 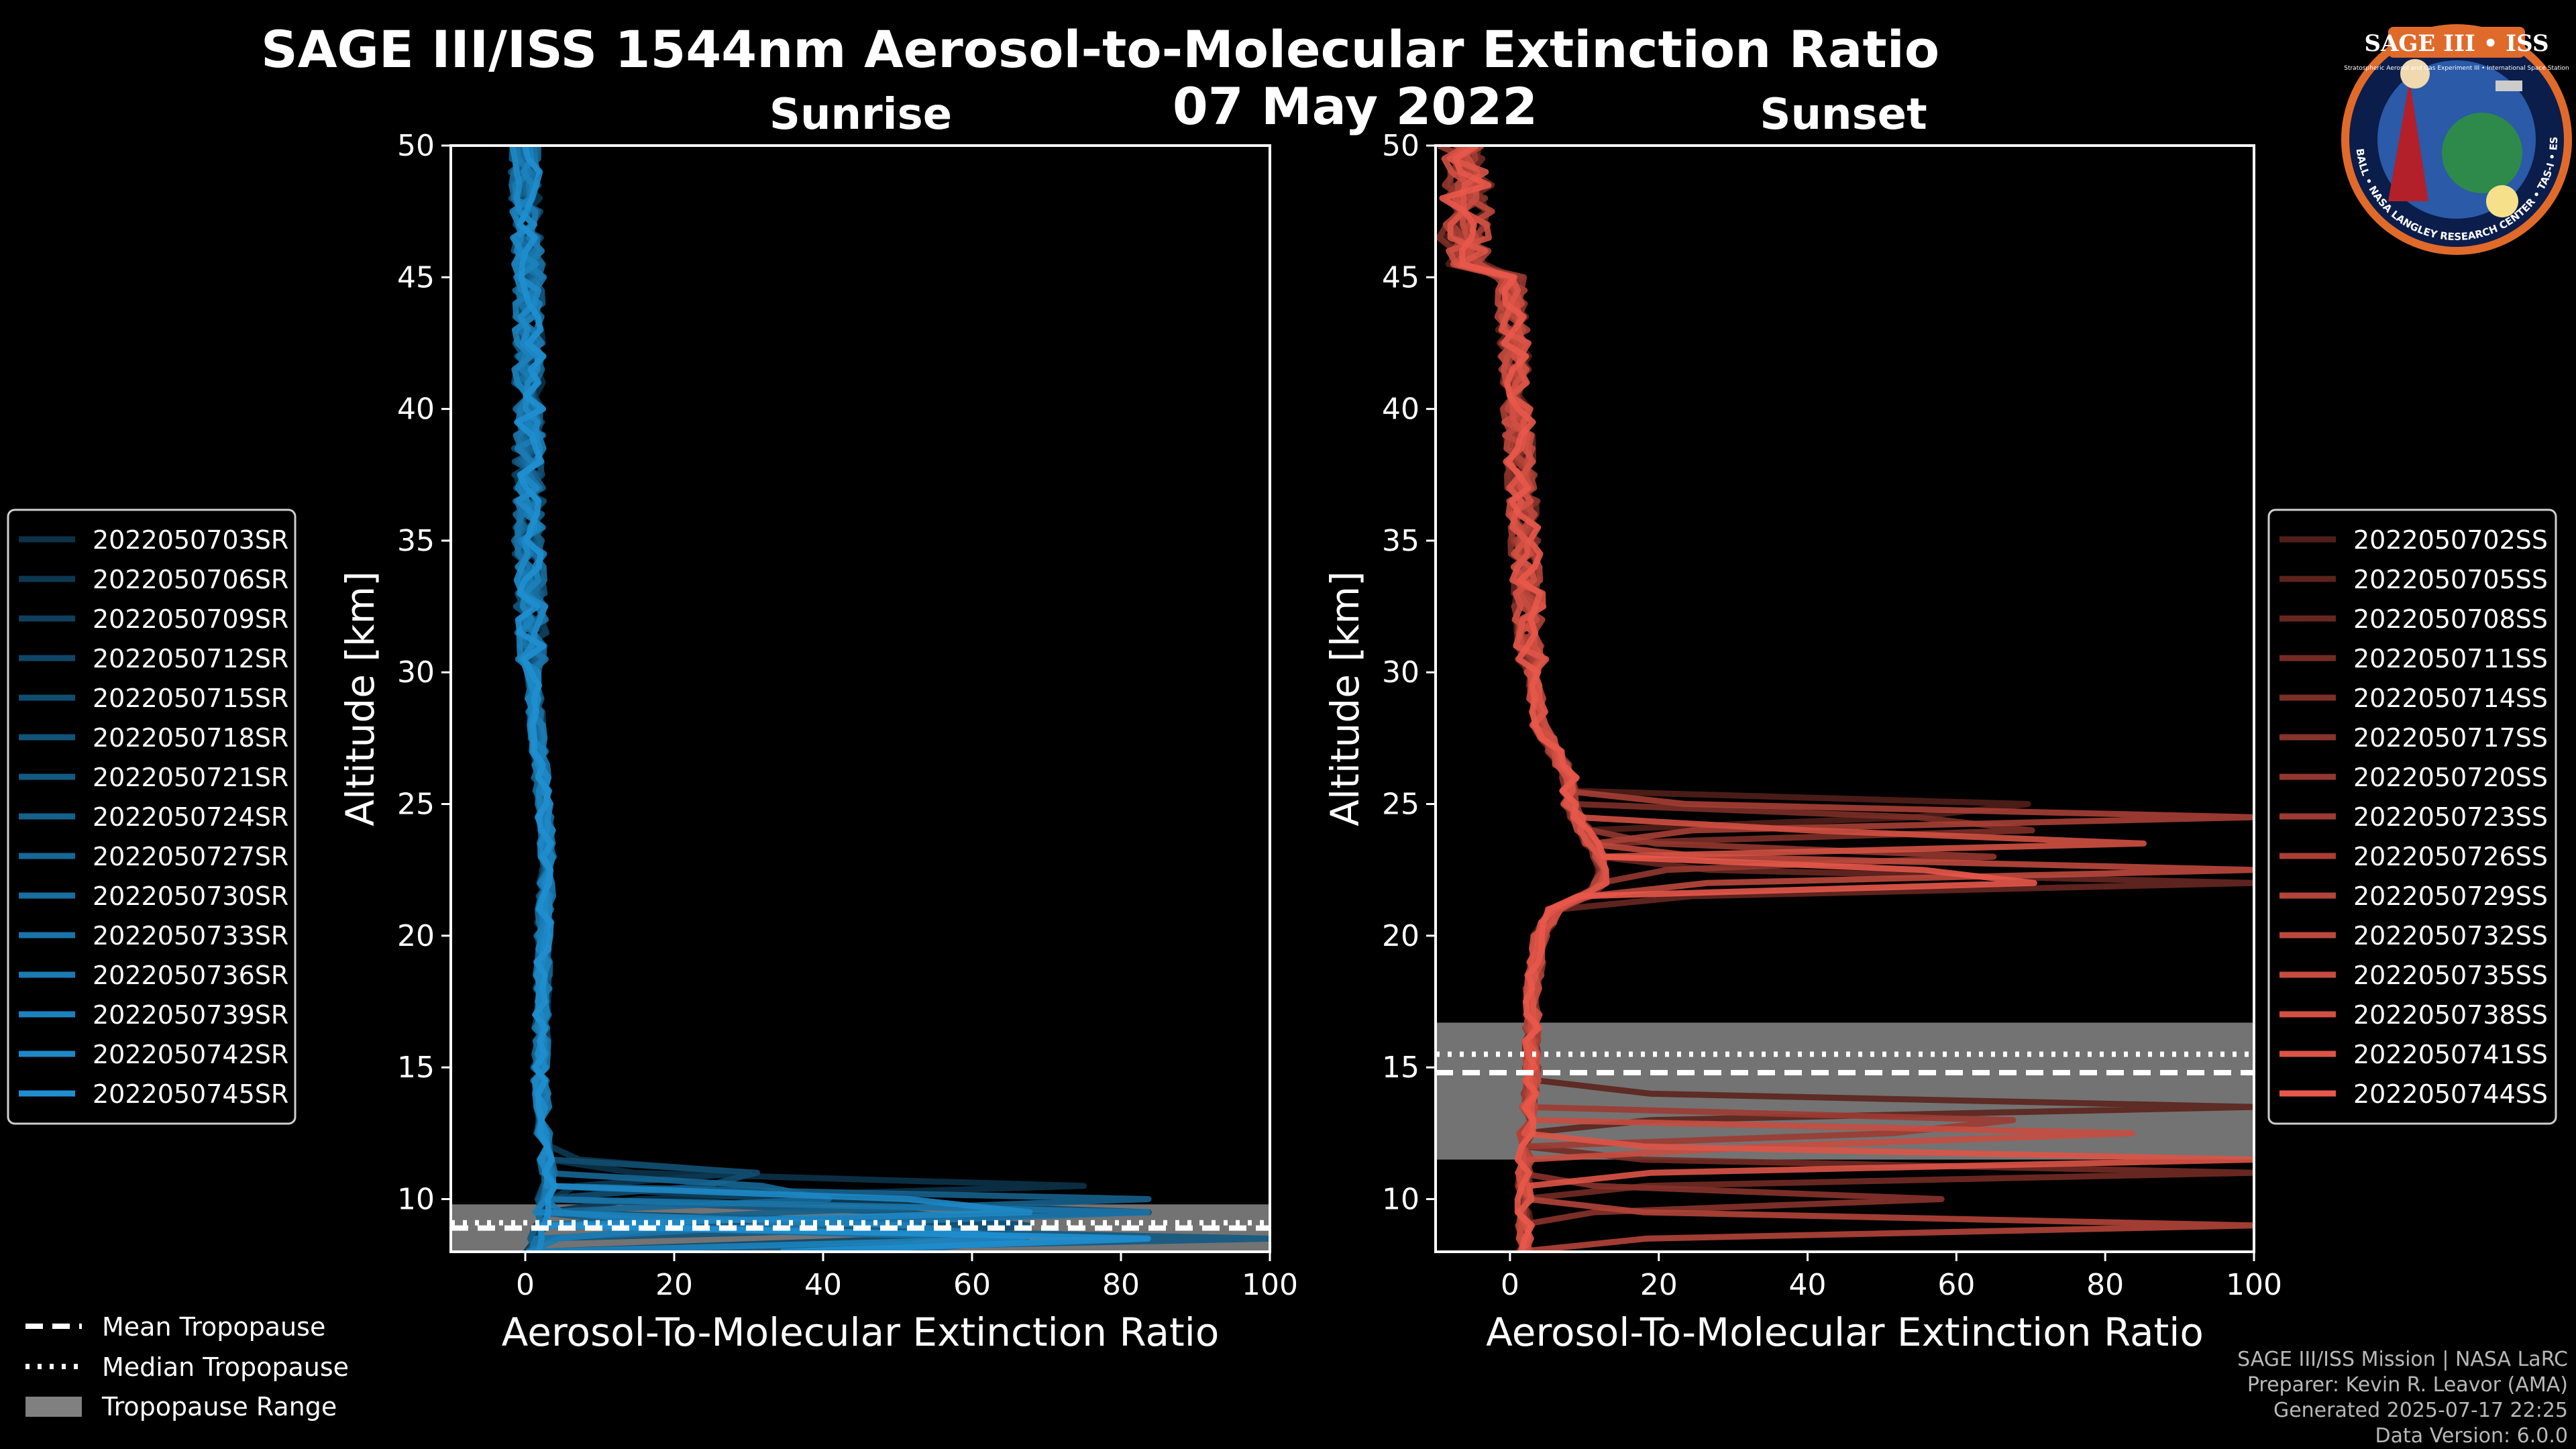 I want to click on sunset-legend-label: 2022050714SS, so click(x=2450, y=698).